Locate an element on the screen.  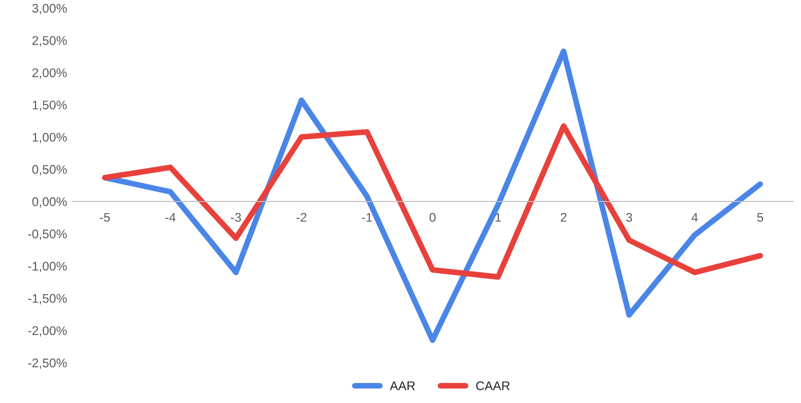
x-tick-label: -3 is located at coordinates (235, 217).